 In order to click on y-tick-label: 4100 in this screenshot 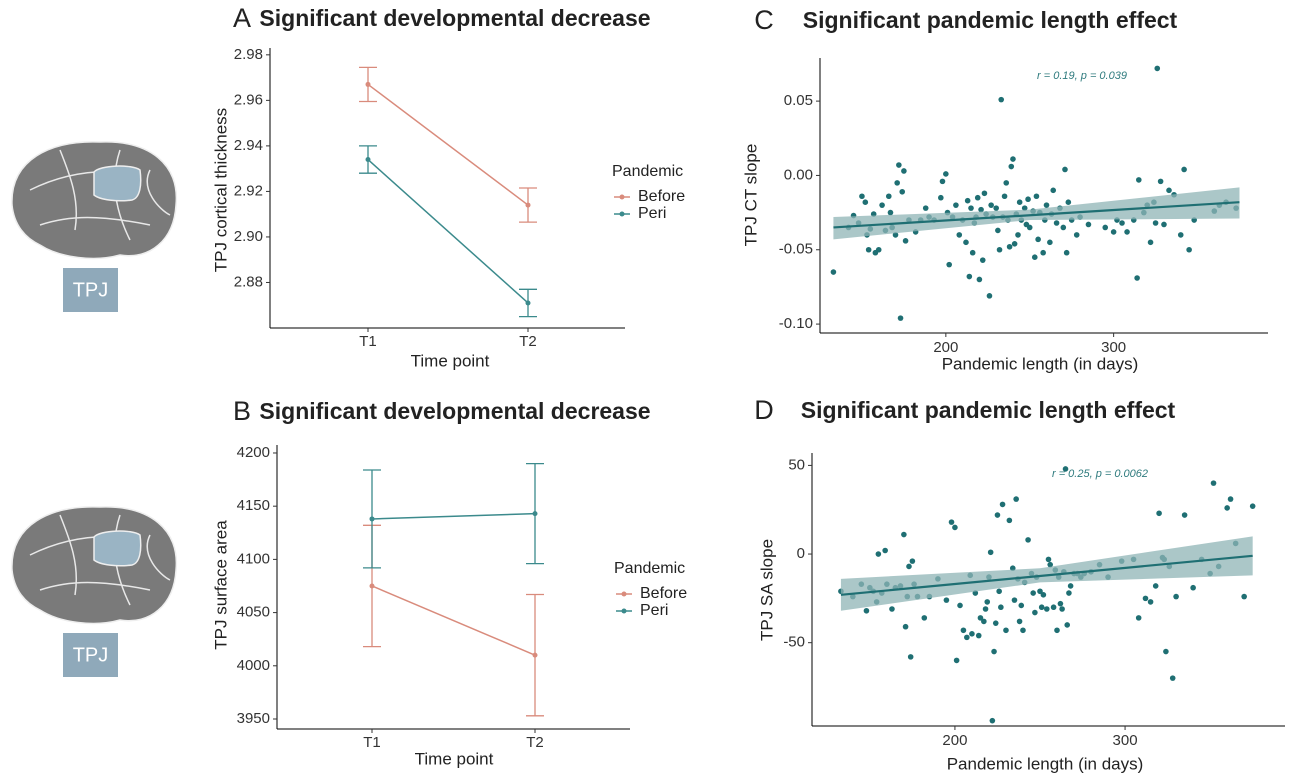, I will do `click(253, 558)`.